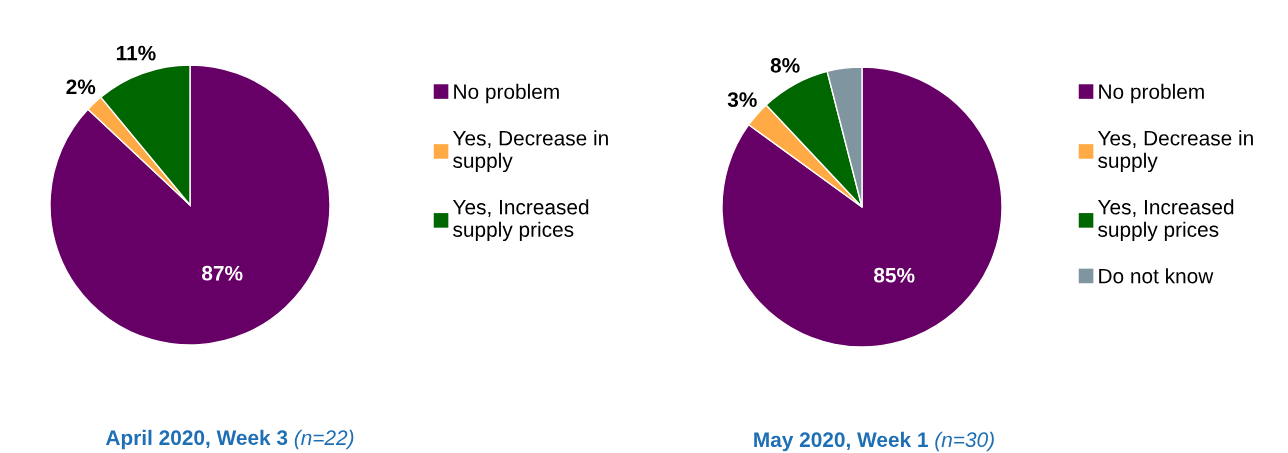  What do you see at coordinates (136, 53) in the screenshot?
I see `data-label: 11%` at bounding box center [136, 53].